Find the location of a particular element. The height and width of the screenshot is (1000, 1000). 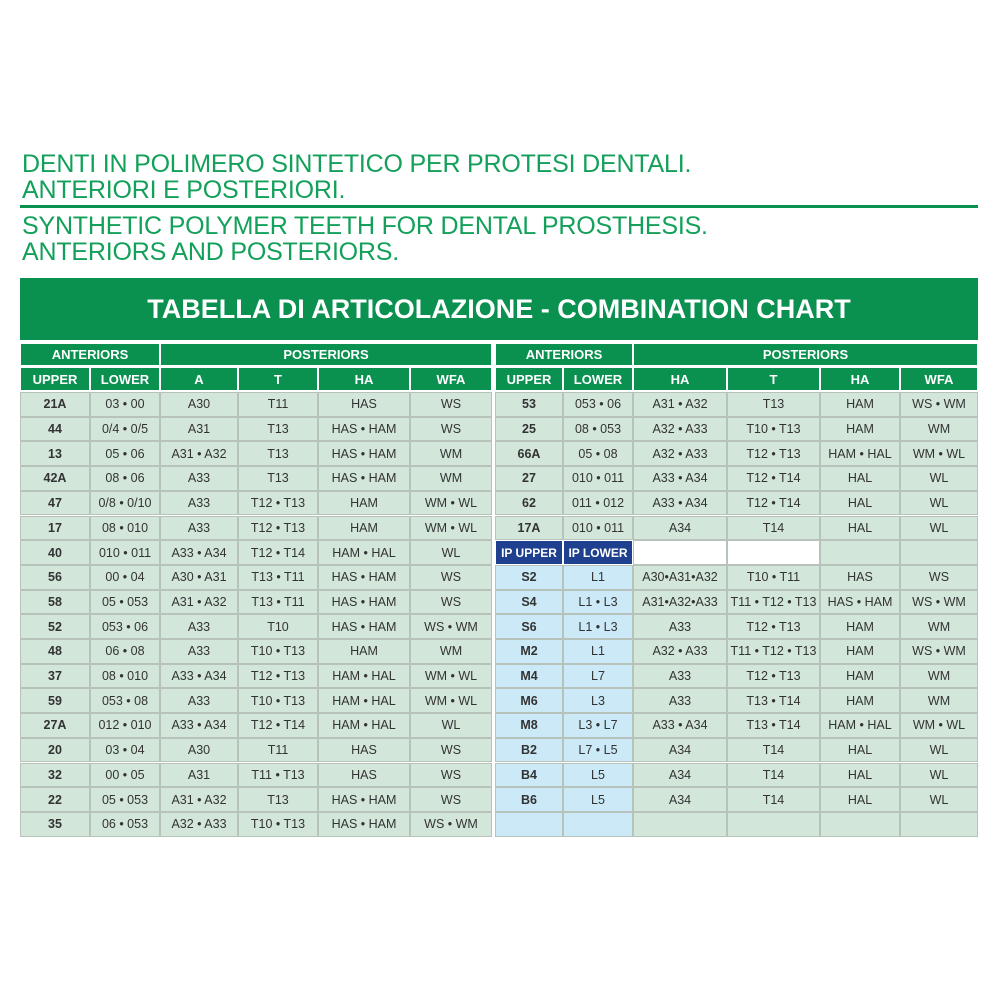

cell: 40 is located at coordinates (55, 552).